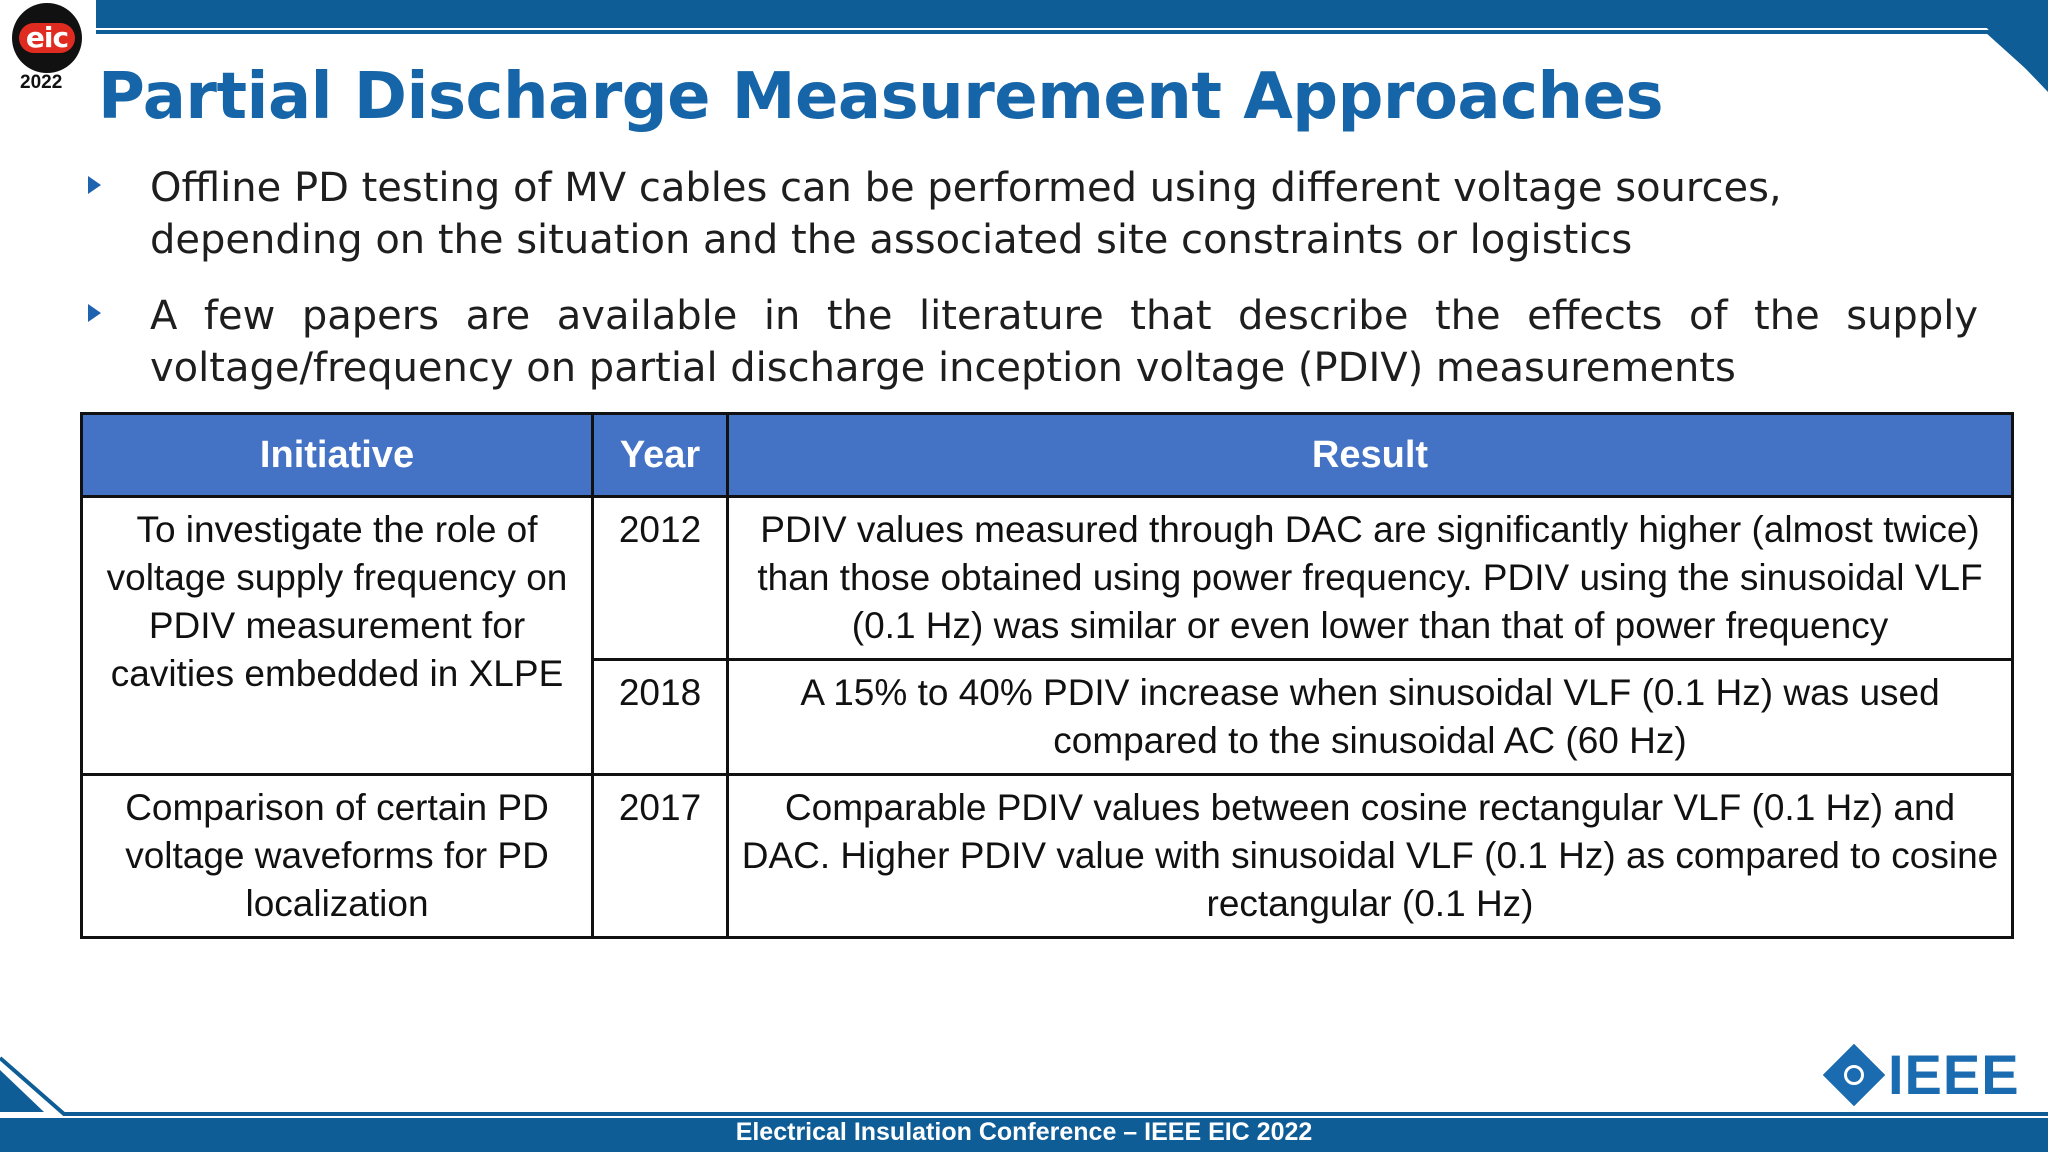  I want to click on eic-logo-year: 2022, so click(41, 82).